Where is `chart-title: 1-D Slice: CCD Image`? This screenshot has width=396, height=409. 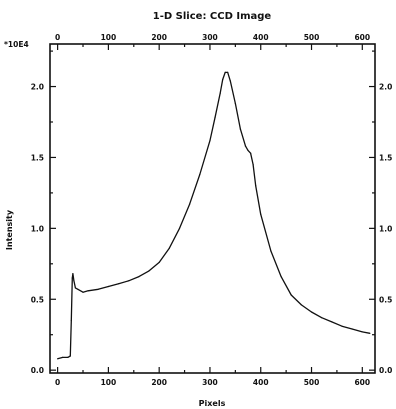 chart-title: 1-D Slice: CCD Image is located at coordinates (212, 16).